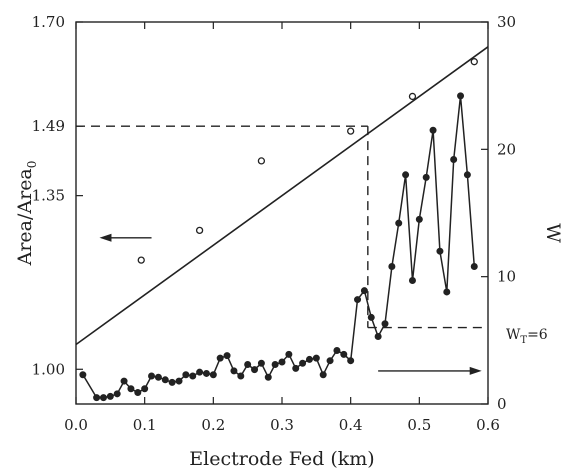 This screenshot has height=471, width=565. Describe the element at coordinates (502, 404) in the screenshot. I see `y-right-tick-label: 0` at that location.